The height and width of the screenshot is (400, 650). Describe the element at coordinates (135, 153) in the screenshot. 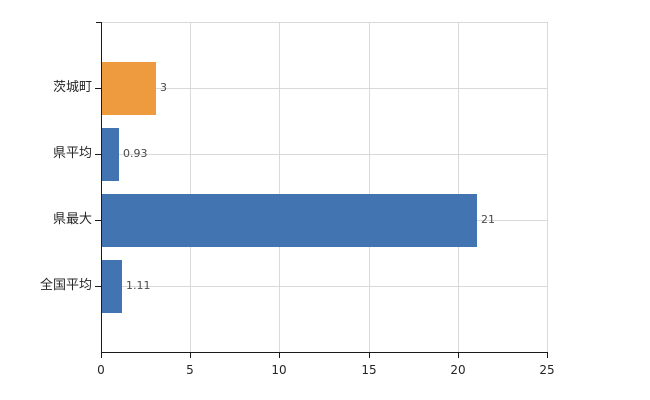

I see `bar-value-label: 0.93` at that location.